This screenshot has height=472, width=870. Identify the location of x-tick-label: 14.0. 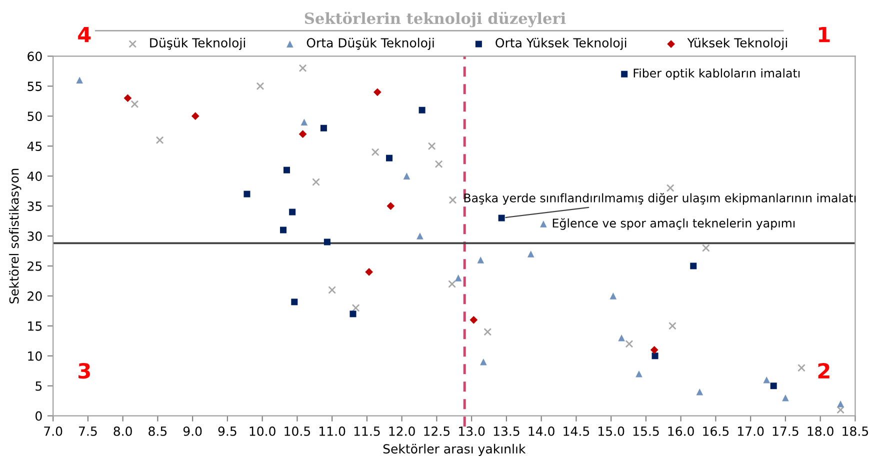
(541, 431).